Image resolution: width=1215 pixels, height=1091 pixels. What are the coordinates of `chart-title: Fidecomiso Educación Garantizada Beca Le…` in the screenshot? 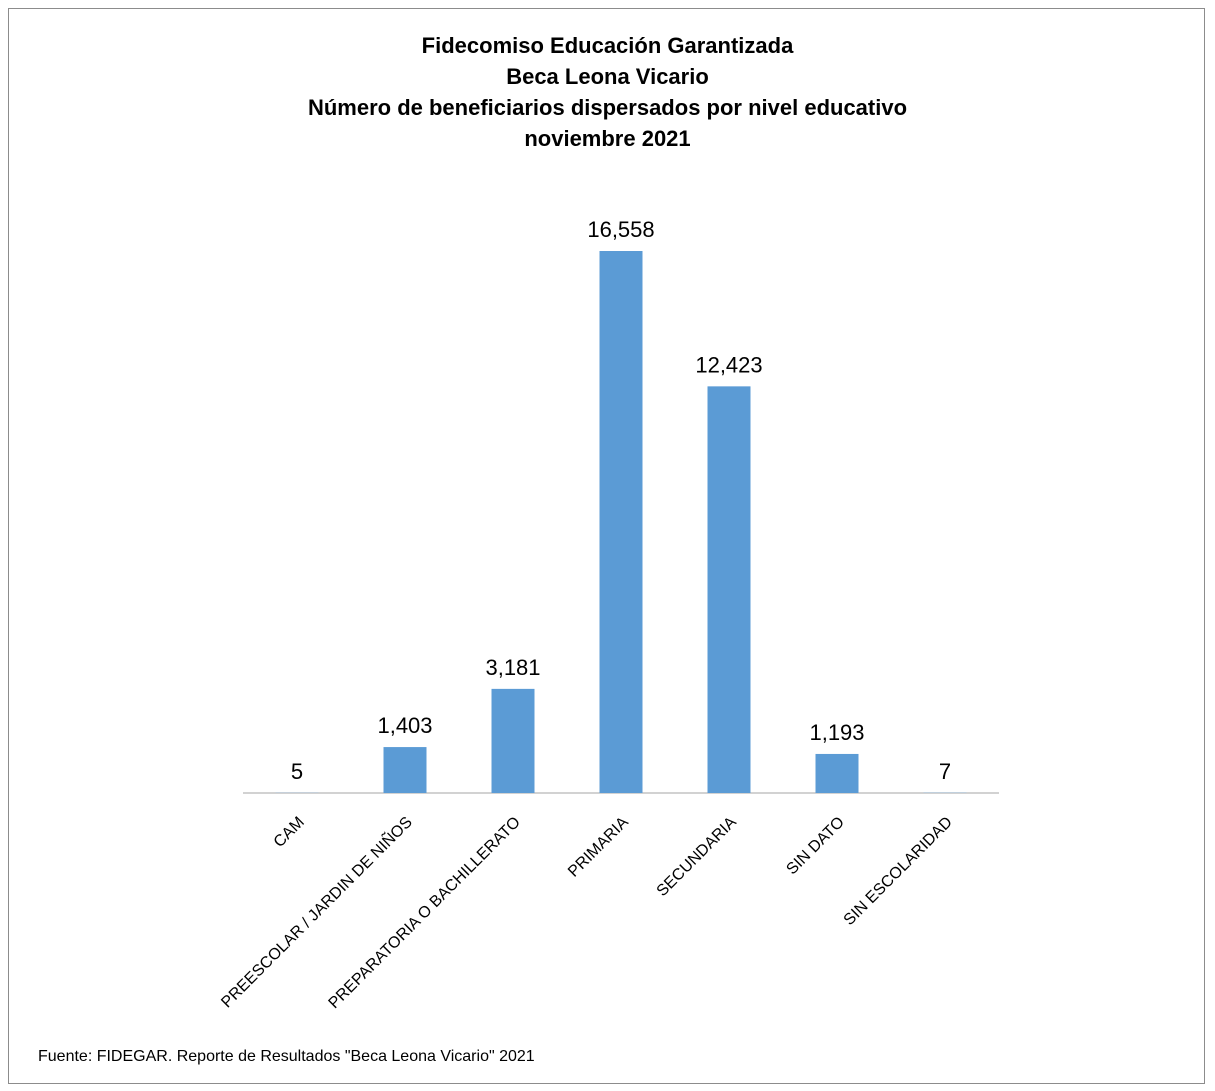 It's located at (607, 92).